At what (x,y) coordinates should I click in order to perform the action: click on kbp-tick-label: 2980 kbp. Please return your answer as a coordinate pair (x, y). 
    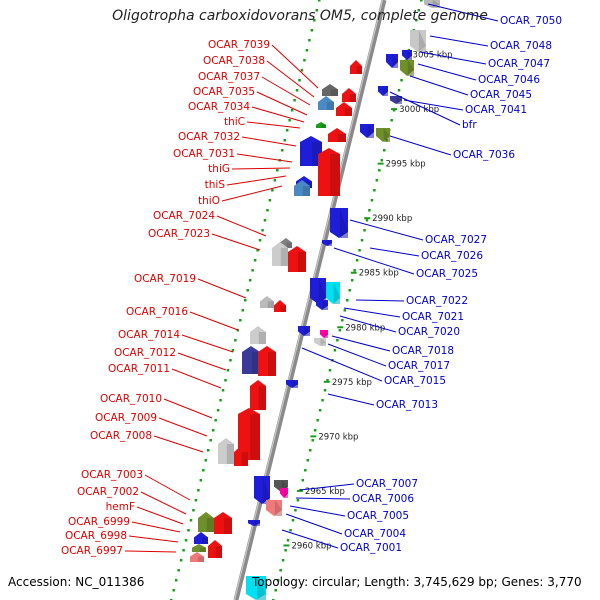
    Looking at the image, I should click on (365, 328).